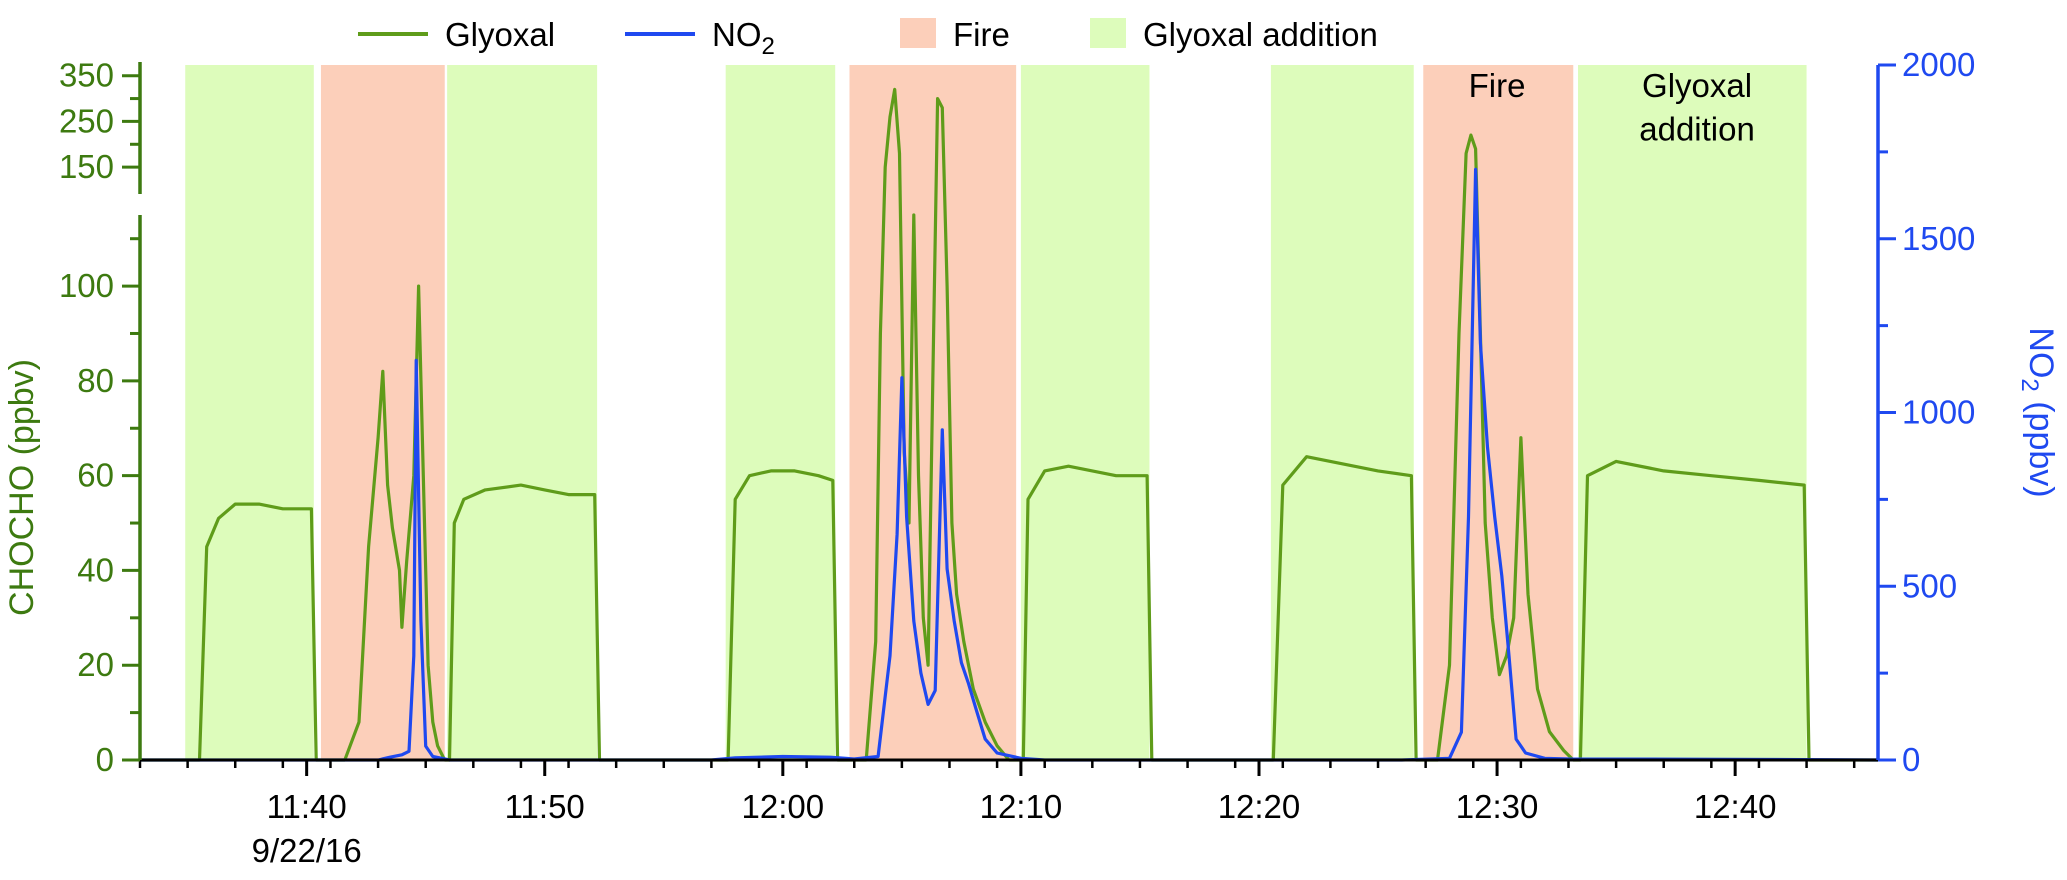  I want to click on annotation-1: Fire, so click(1497, 85).